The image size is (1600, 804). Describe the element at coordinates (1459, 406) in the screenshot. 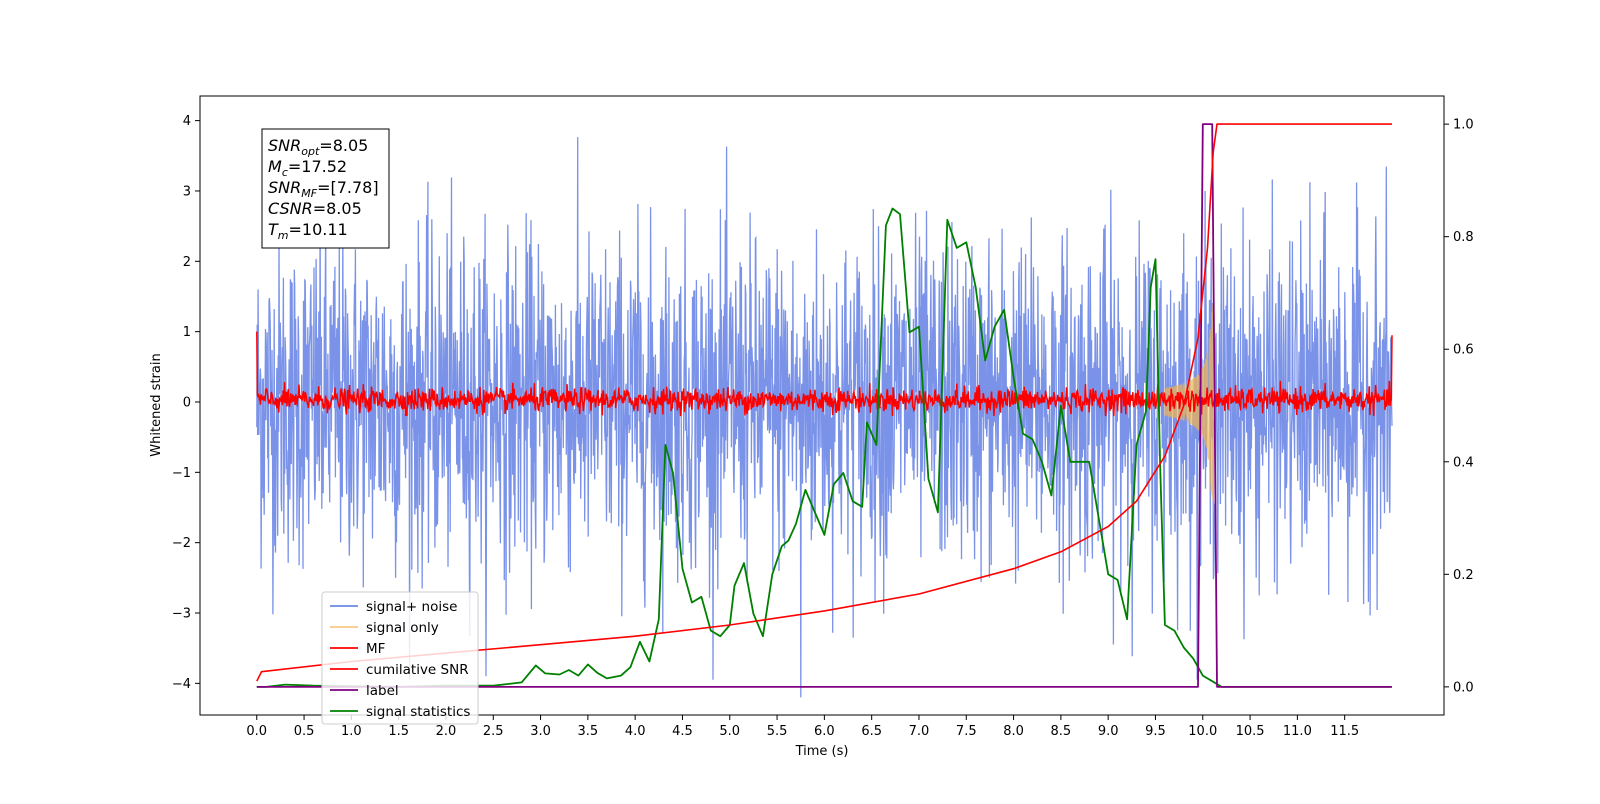

I see `y-axis-right: 0.0 0.2 0.4 0.6 0.8 1.0` at that location.